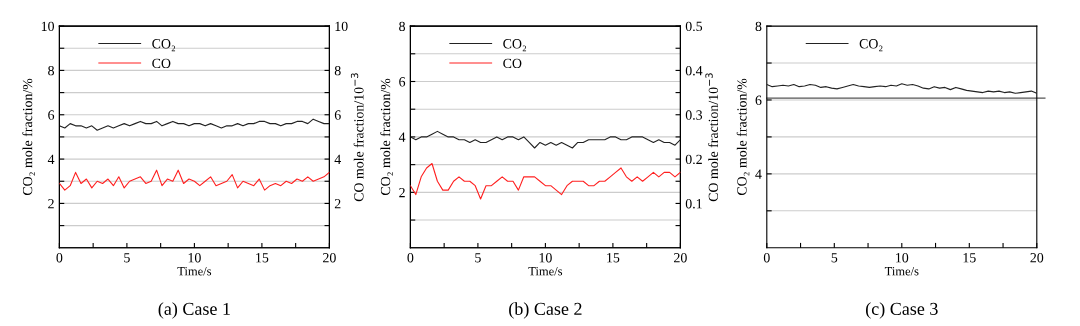 This screenshot has height=326, width=1080. What do you see at coordinates (902, 310) in the screenshot?
I see `text: (c) Case 3` at bounding box center [902, 310].